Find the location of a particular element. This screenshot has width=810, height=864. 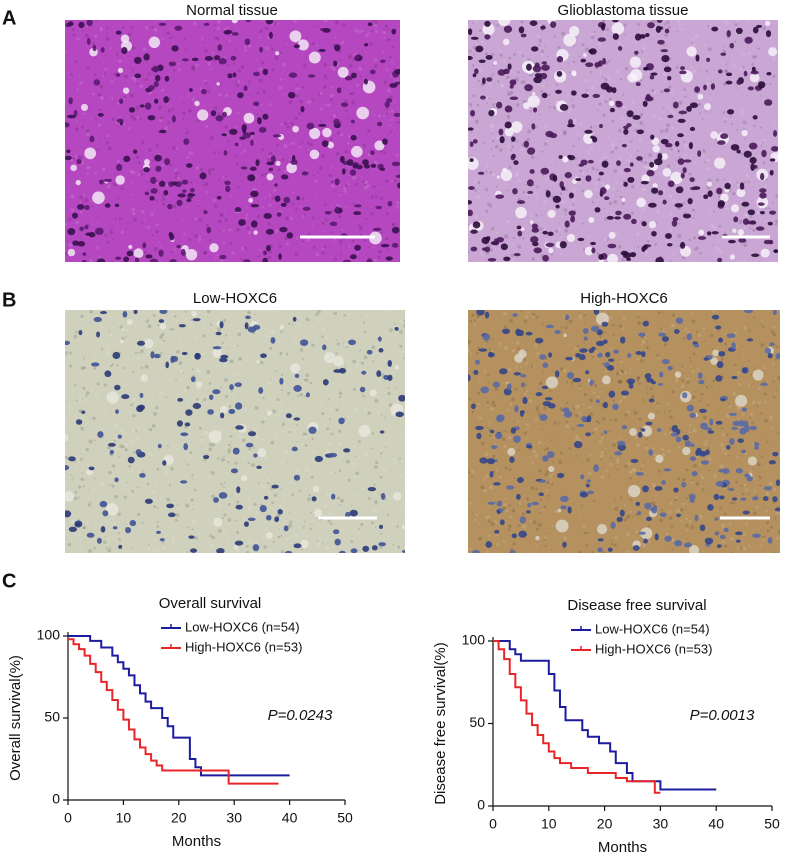

y-tick-label: 50 is located at coordinates (52, 717).